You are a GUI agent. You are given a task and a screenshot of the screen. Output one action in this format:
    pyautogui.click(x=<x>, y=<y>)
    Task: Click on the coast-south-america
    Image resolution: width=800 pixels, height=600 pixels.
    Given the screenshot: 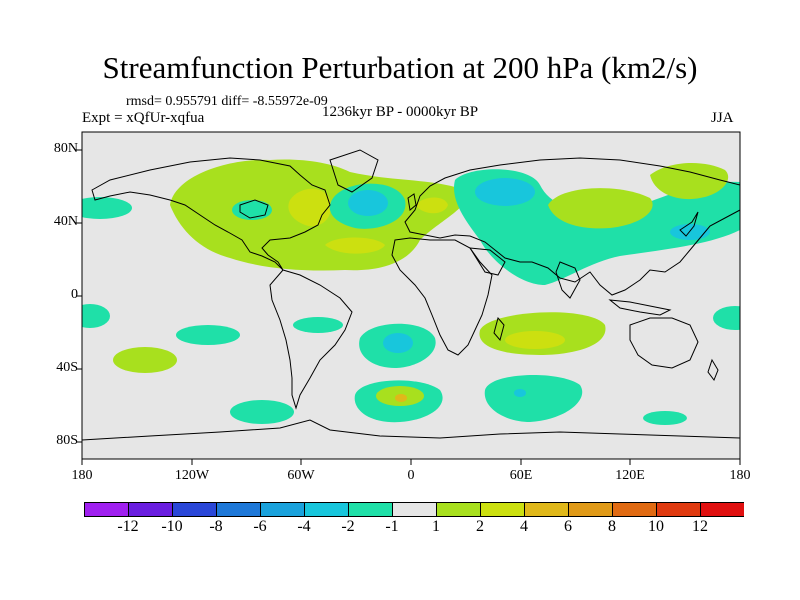 What is the action you would take?
    pyautogui.click(x=311, y=339)
    